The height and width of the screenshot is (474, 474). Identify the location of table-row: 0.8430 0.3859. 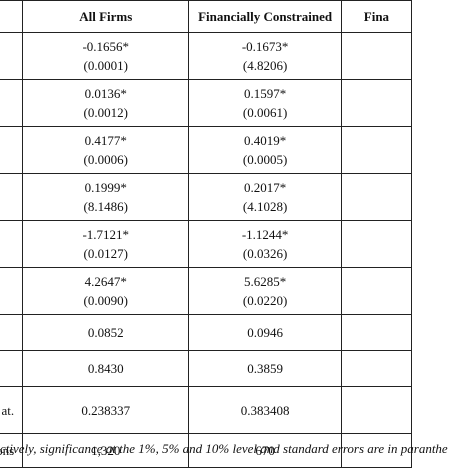
(206, 368).